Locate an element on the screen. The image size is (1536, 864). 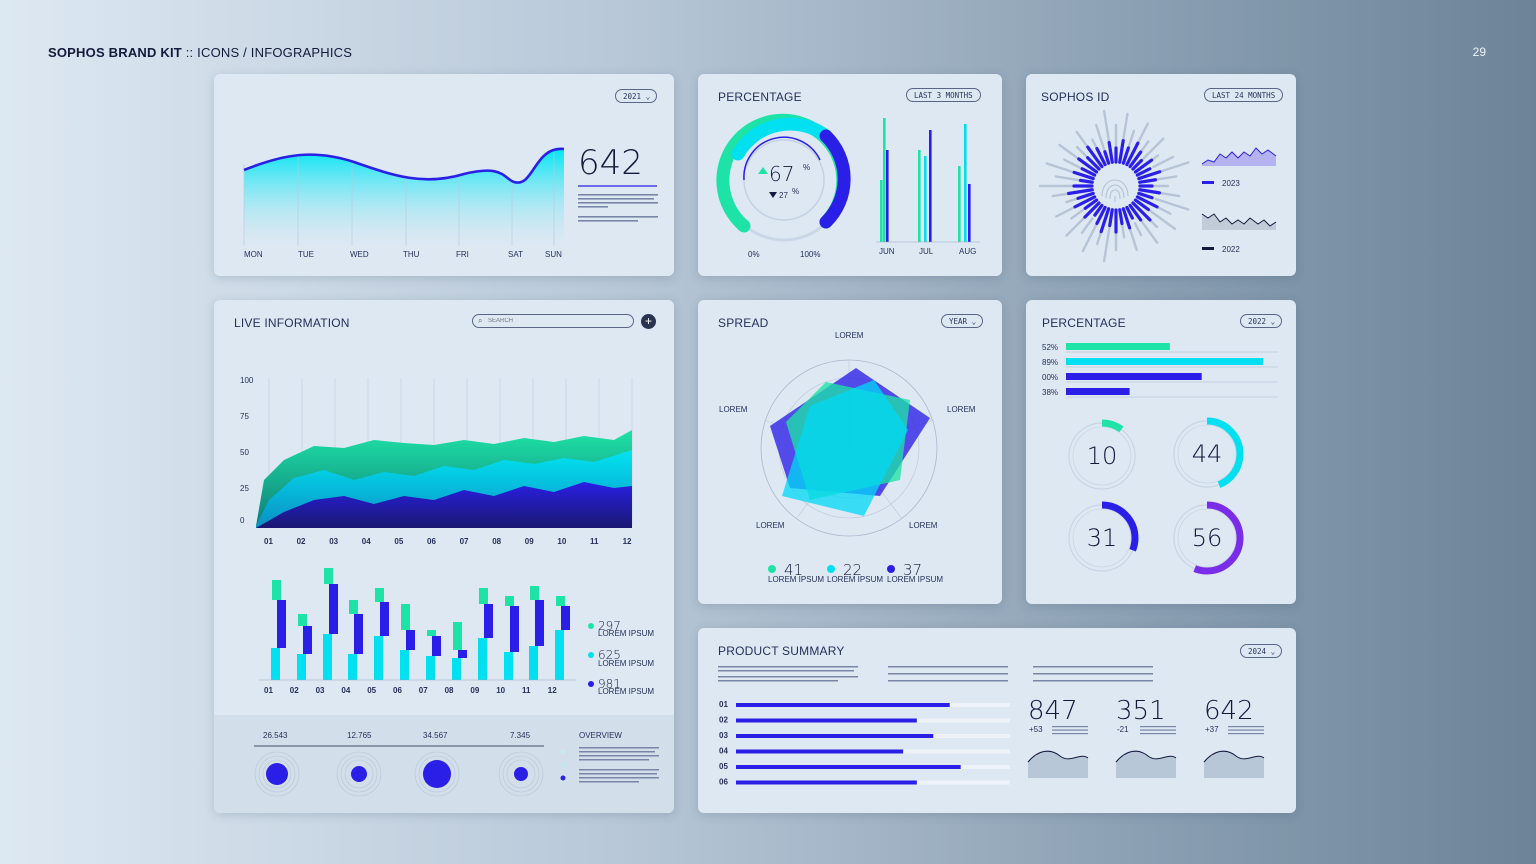
row-label: 05 is located at coordinates (723, 766).